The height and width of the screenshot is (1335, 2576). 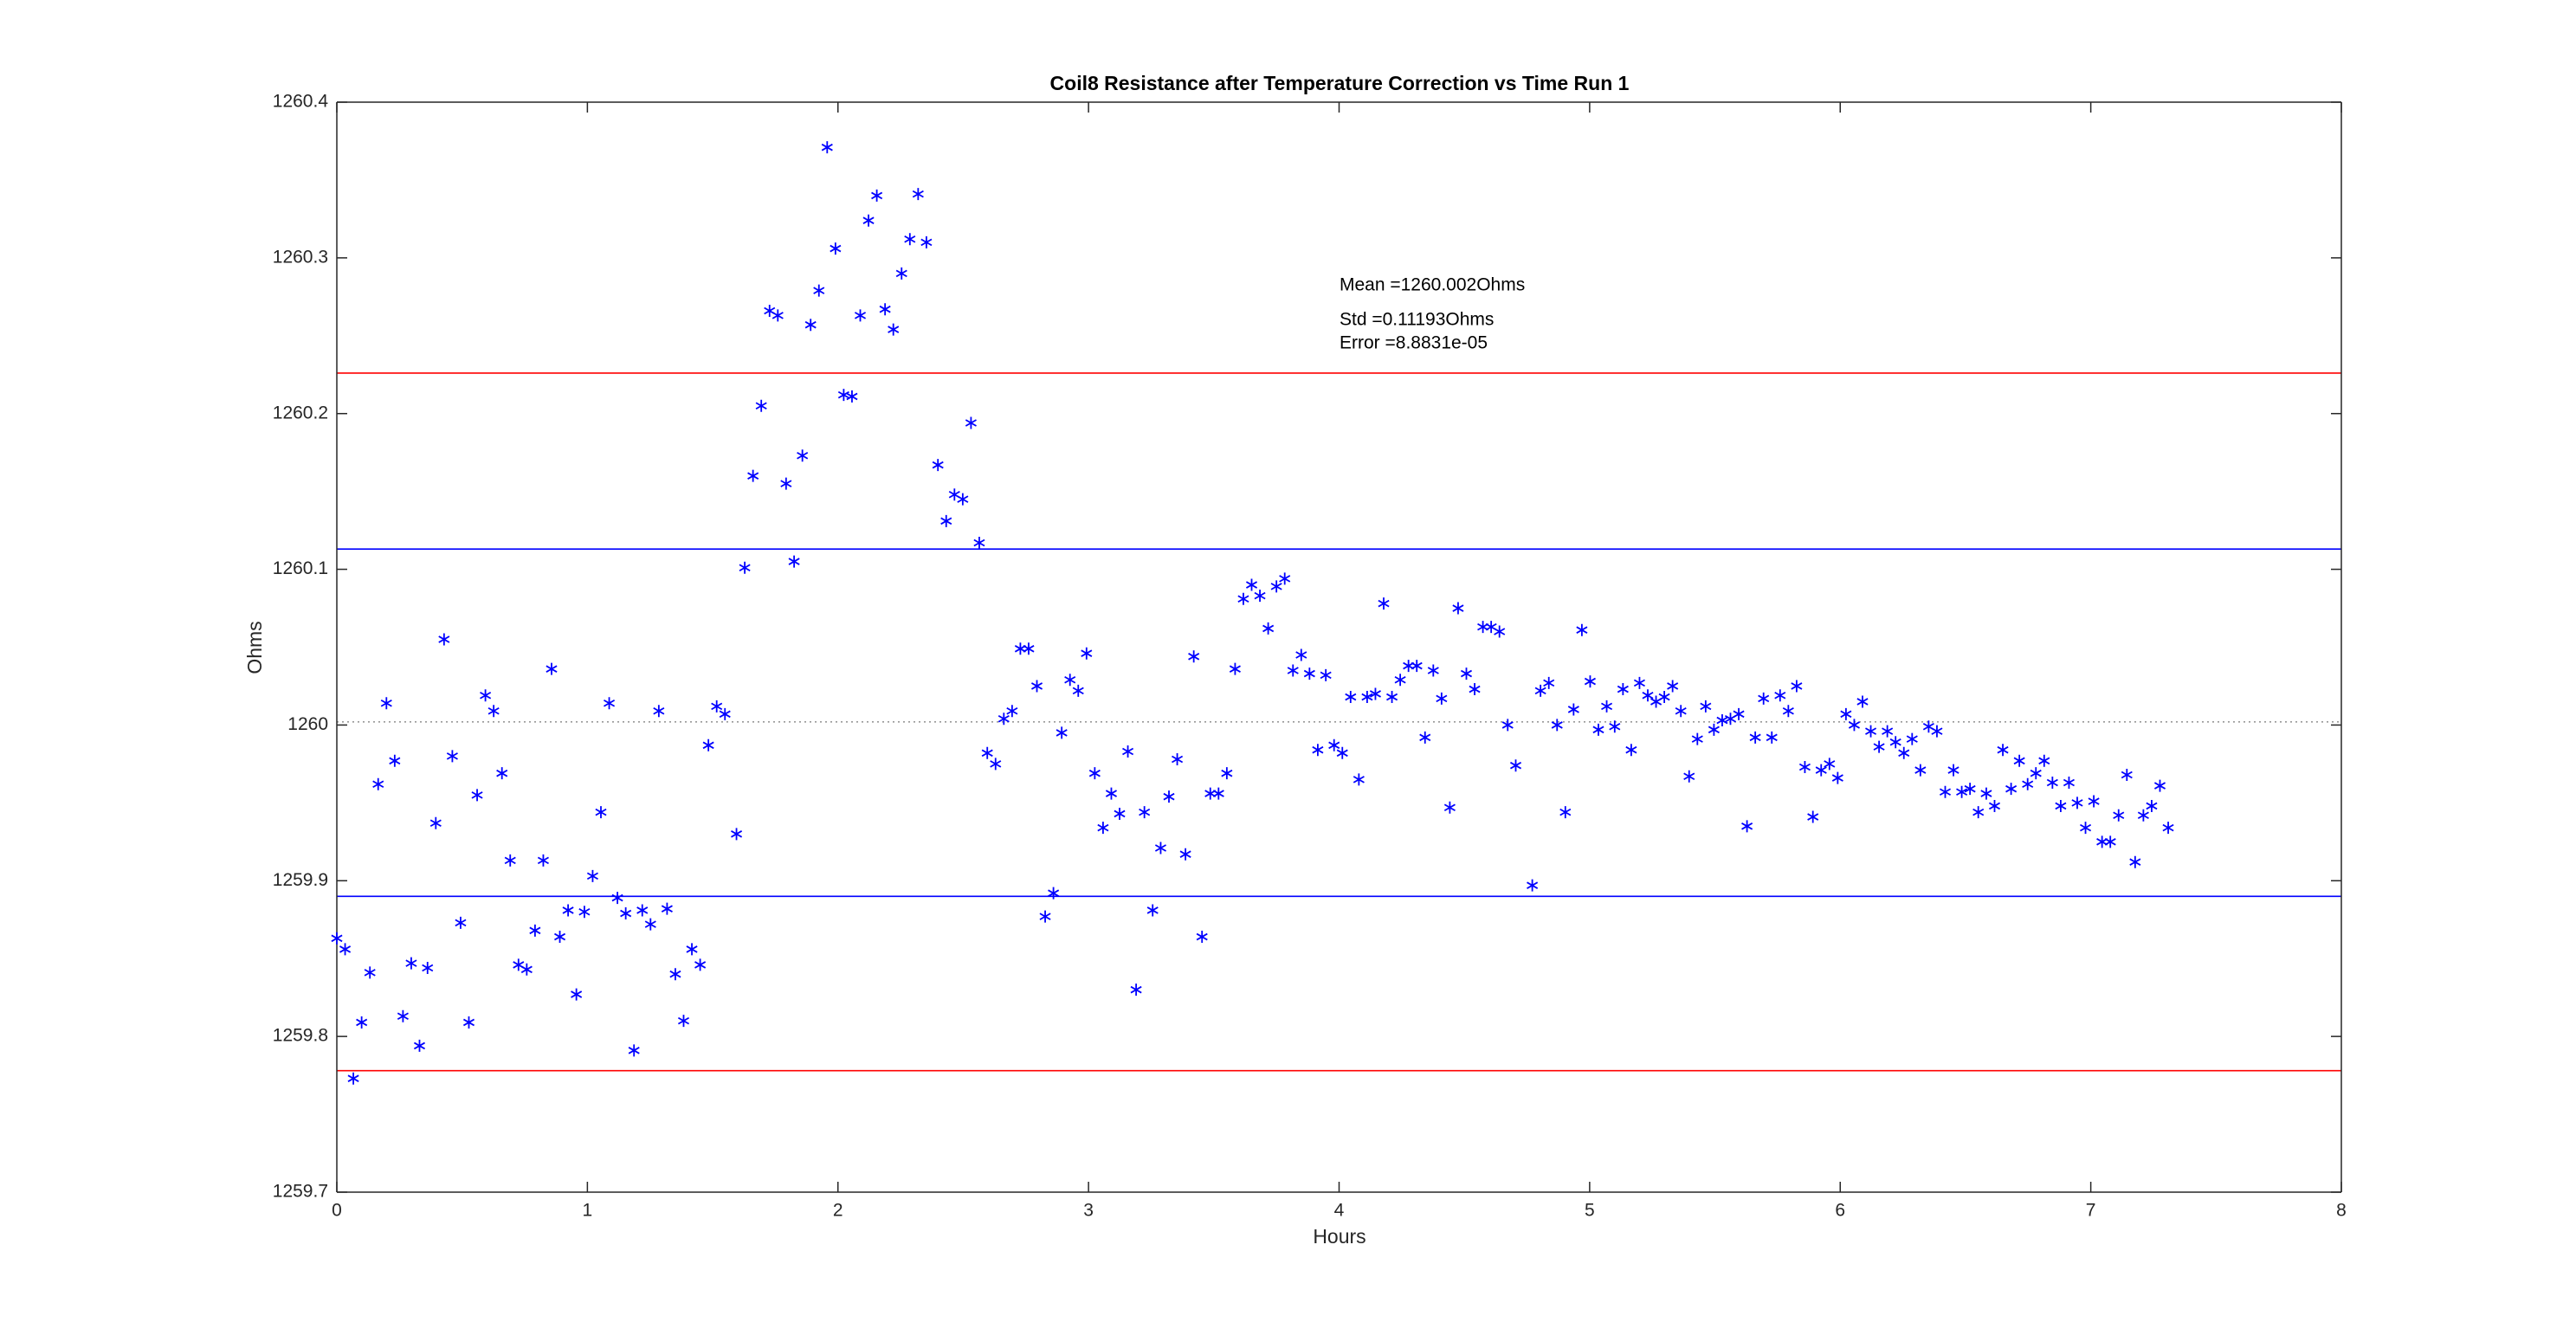 I want to click on x-tick-label: 2, so click(x=838, y=1211).